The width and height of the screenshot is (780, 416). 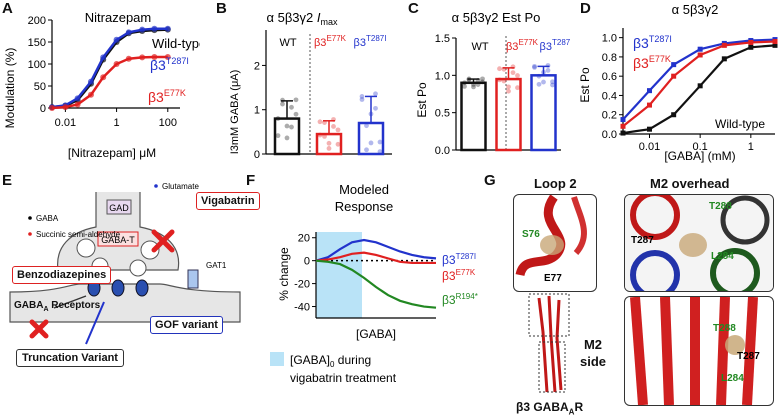 I want to click on panel-a-ytick-label: 150, so click(x=37, y=43).